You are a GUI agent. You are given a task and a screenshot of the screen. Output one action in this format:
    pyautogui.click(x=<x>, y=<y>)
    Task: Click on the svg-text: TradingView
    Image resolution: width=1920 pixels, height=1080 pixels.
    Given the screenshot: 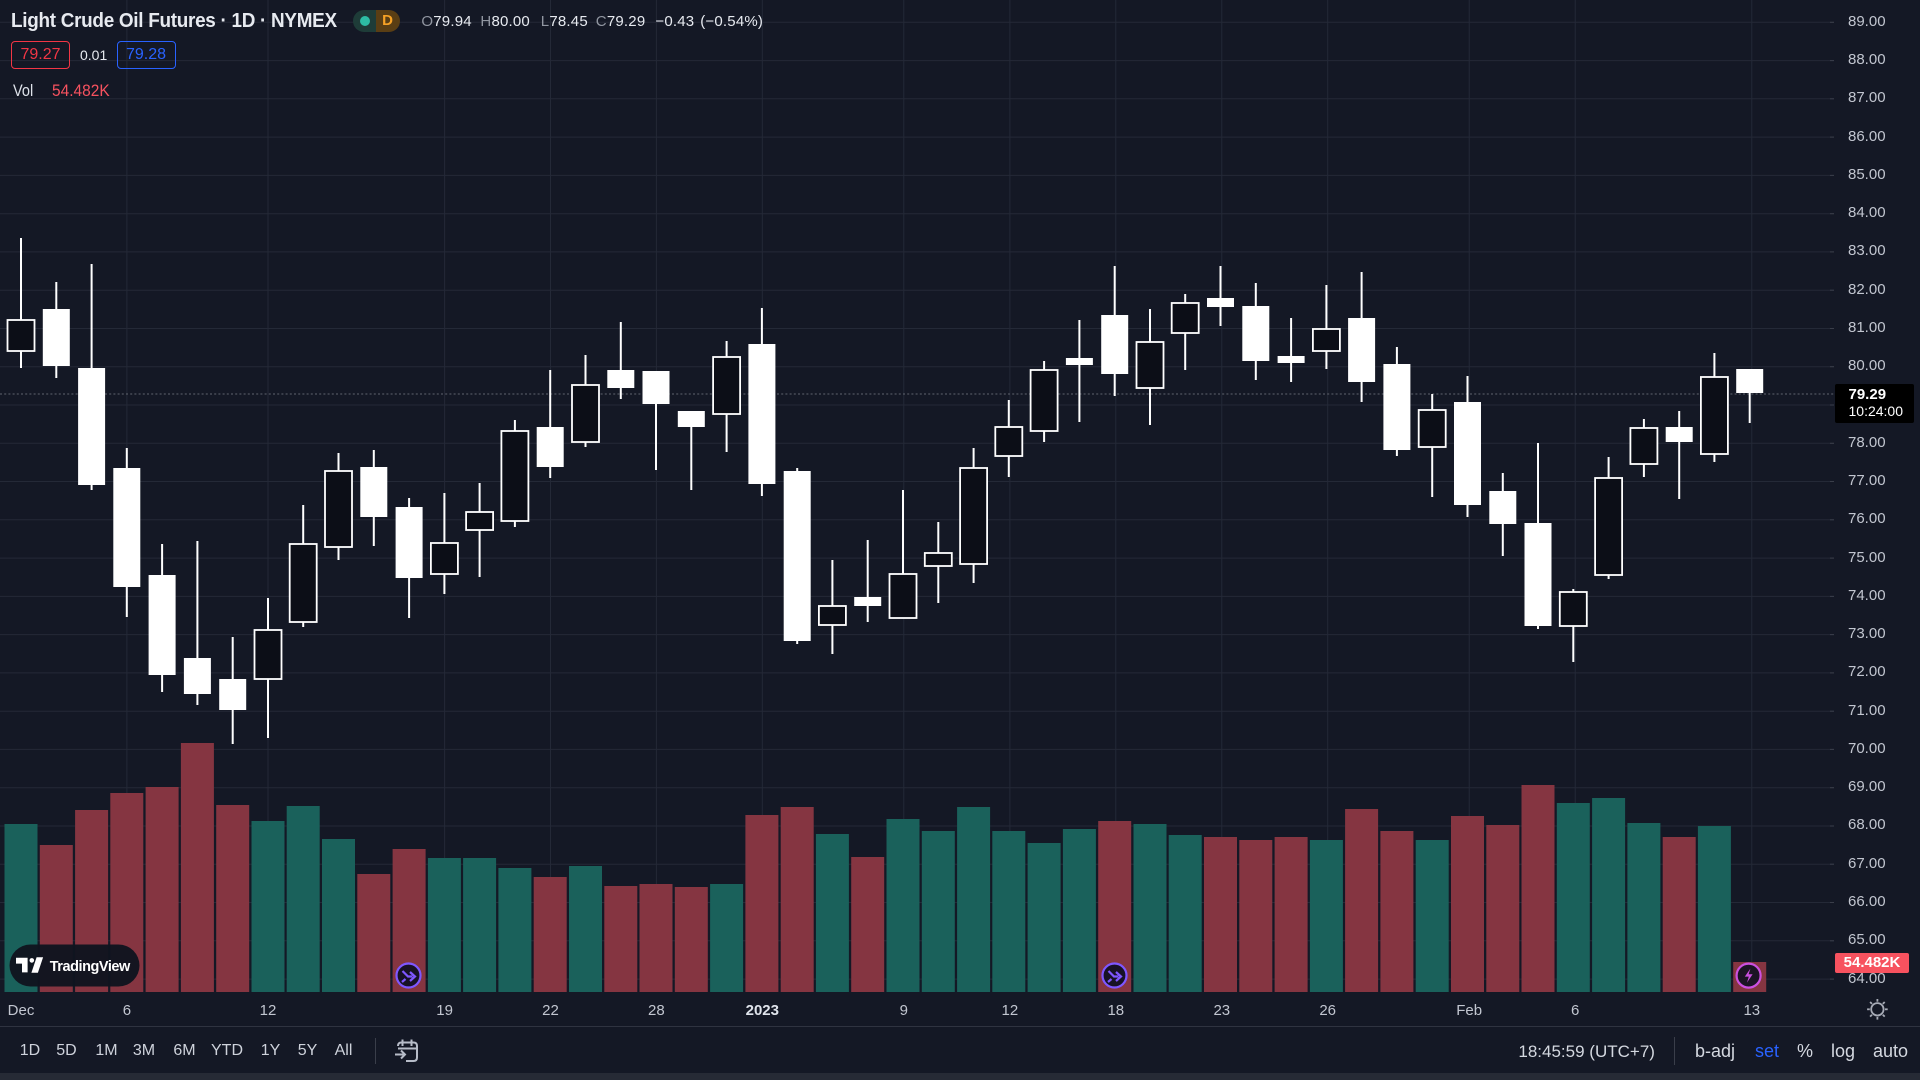 What is the action you would take?
    pyautogui.click(x=90, y=967)
    